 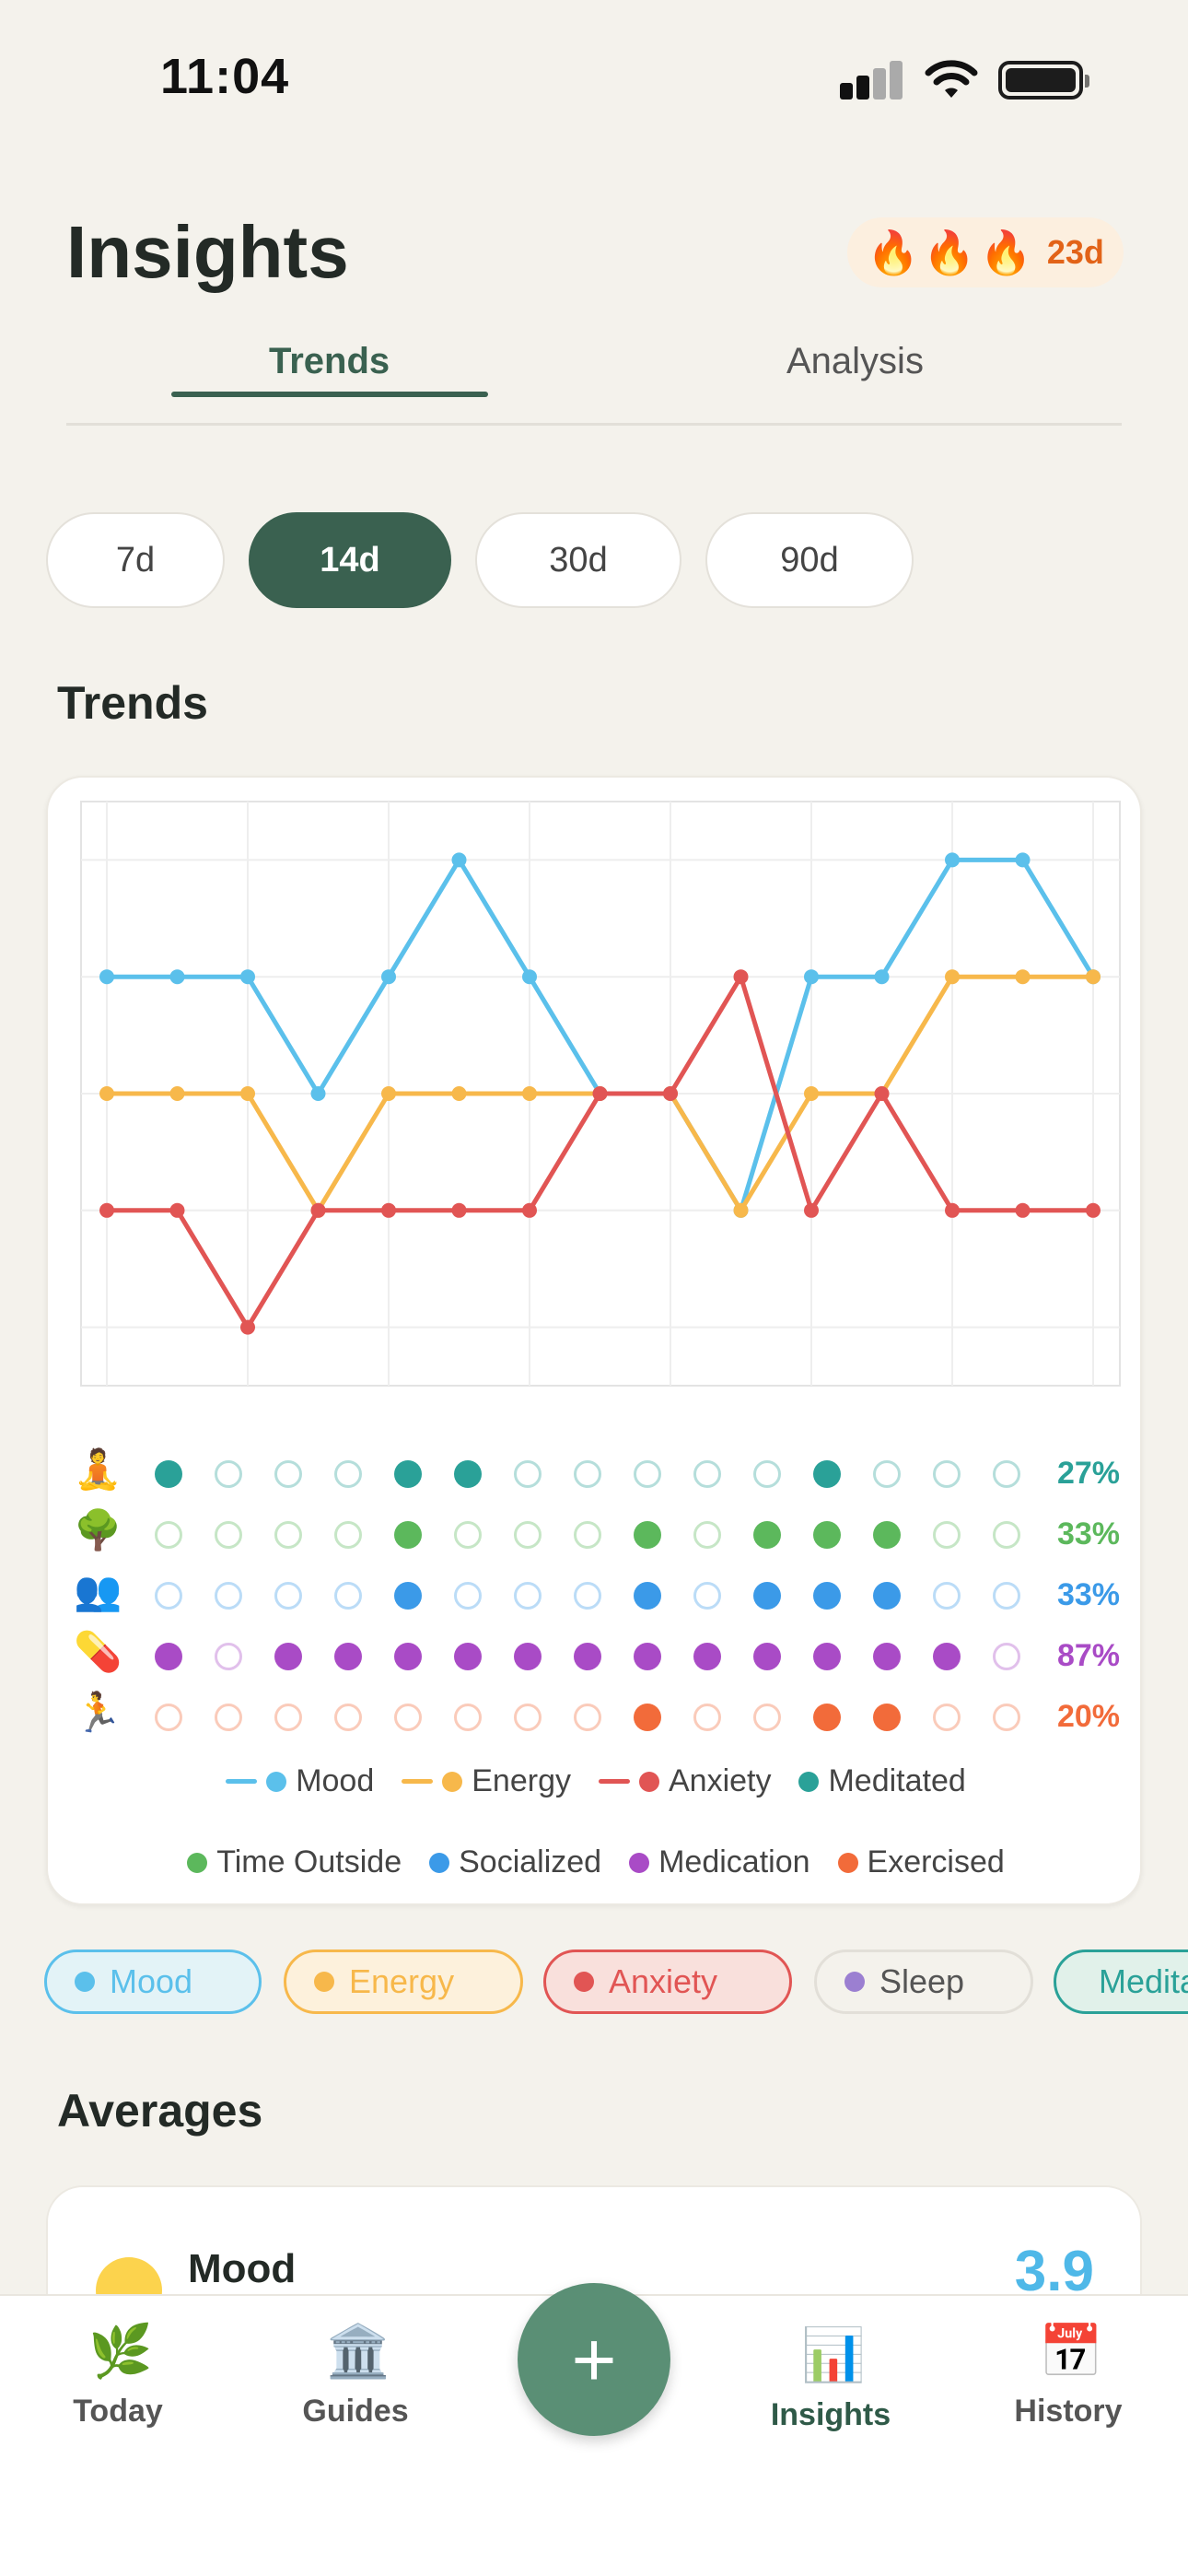 I want to click on battery-icon, so click(x=1043, y=80).